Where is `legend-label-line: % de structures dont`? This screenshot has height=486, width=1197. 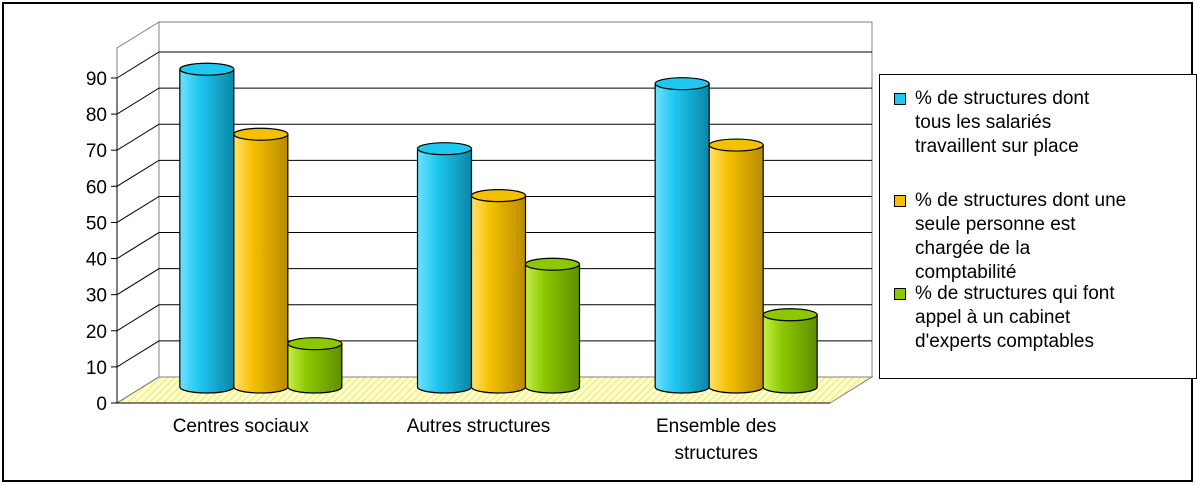
legend-label-line: % de structures dont is located at coordinates (1002, 98).